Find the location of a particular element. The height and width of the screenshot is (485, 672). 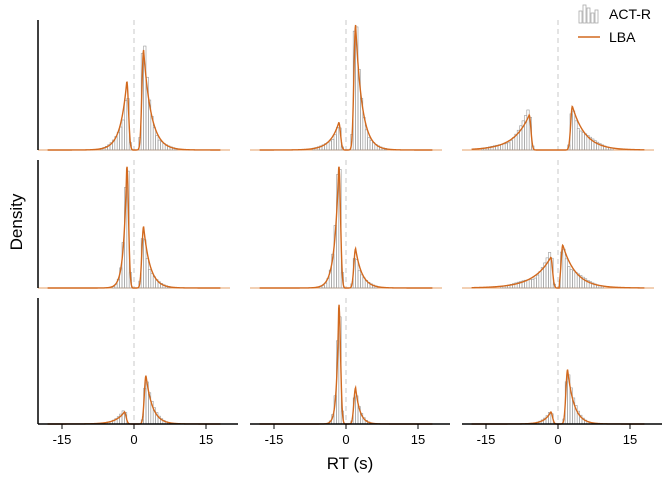

panel-r2-c2 is located at coordinates (346, 224).